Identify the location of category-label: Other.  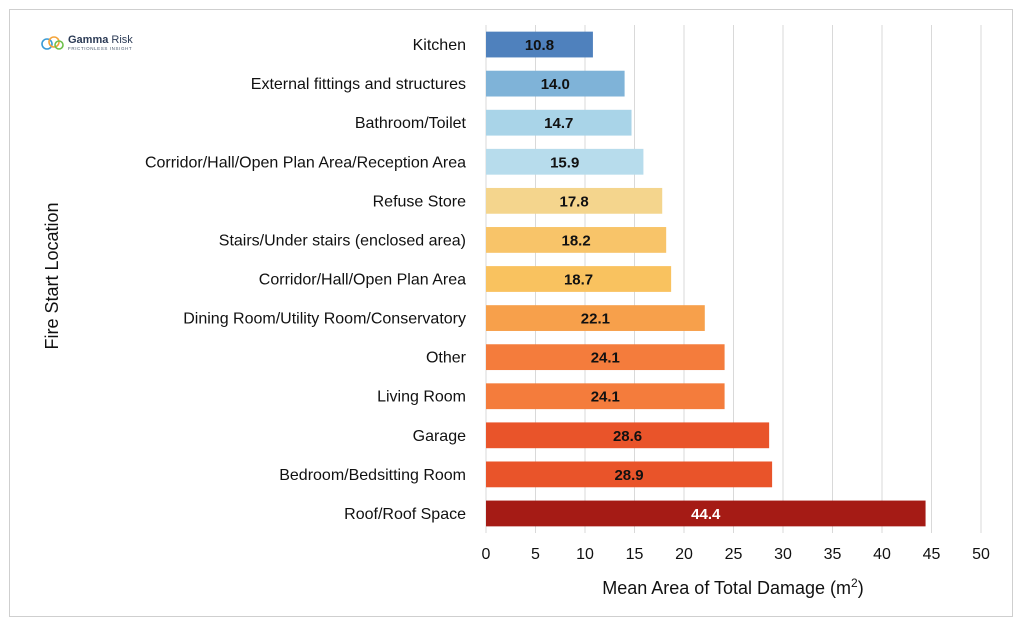
(446, 358).